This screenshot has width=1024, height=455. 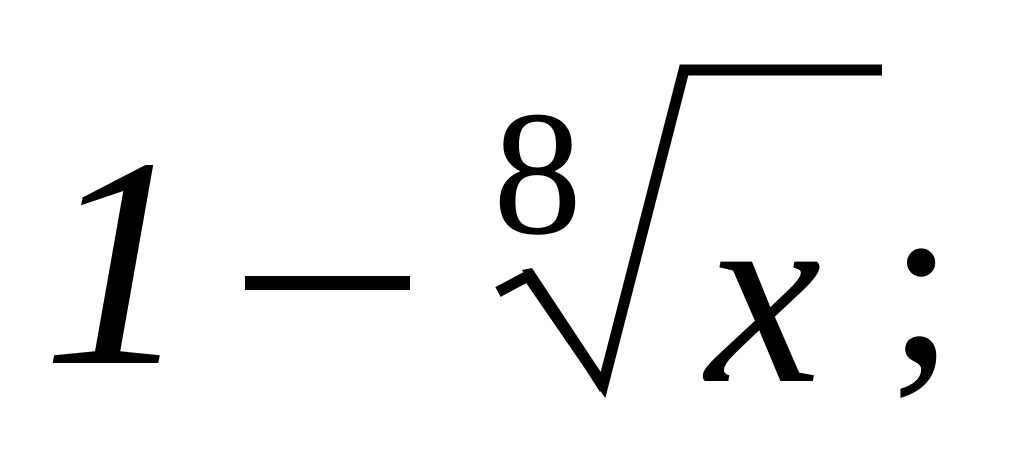 I want to click on radical-thick-stroke, so click(x=564, y=330).